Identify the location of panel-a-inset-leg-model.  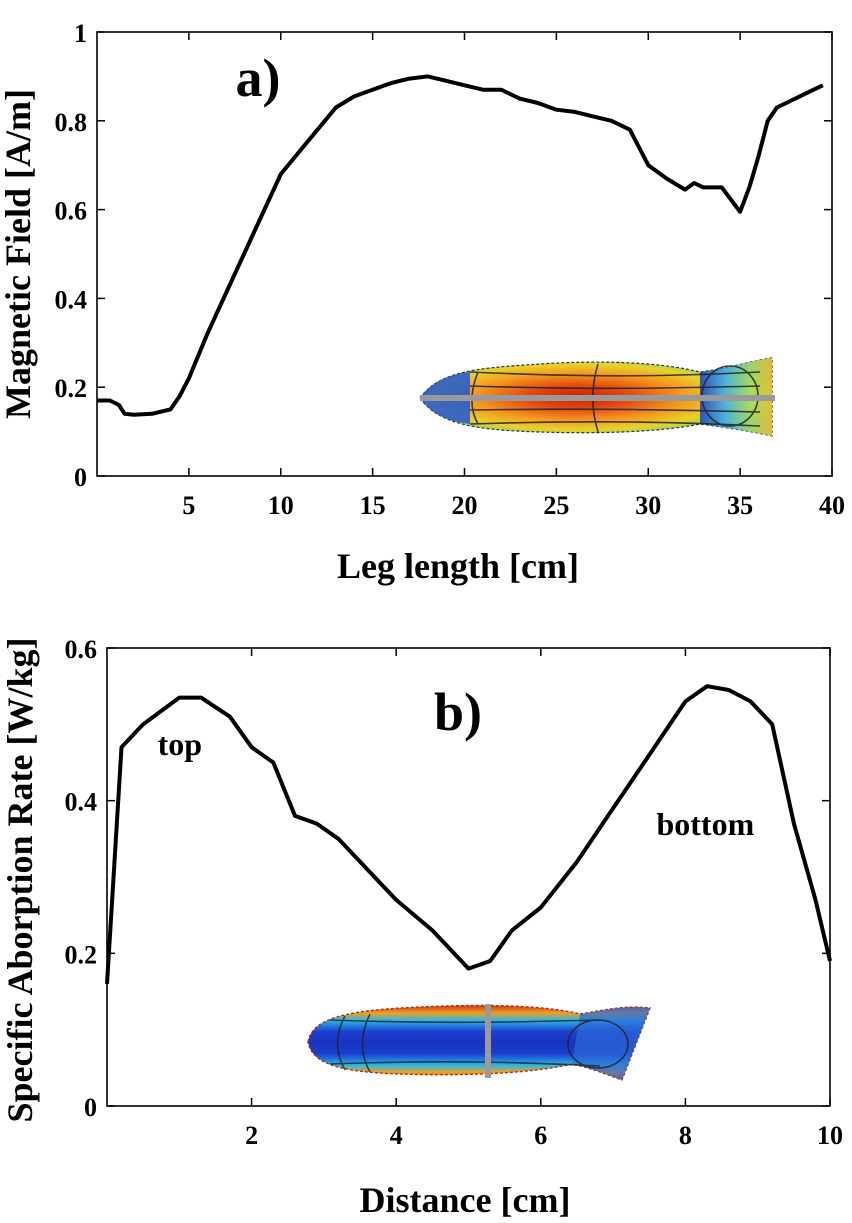
(597, 397).